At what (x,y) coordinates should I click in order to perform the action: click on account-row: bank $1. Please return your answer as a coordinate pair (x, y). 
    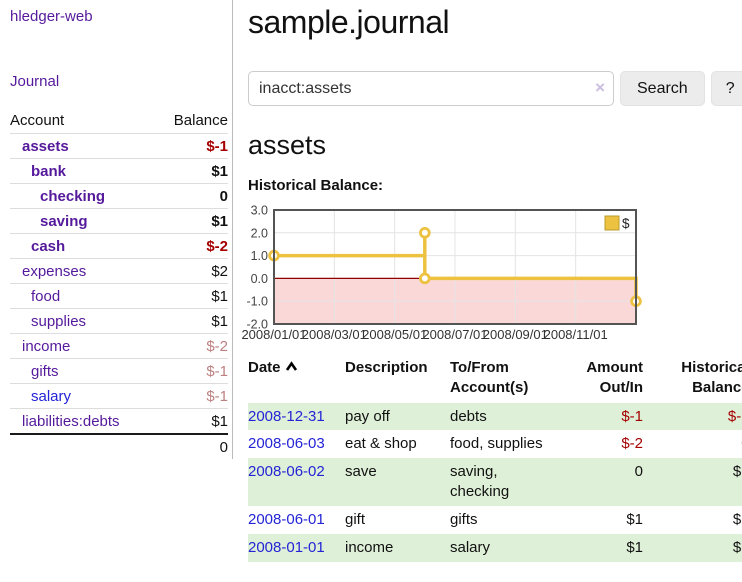
    Looking at the image, I should click on (119, 171).